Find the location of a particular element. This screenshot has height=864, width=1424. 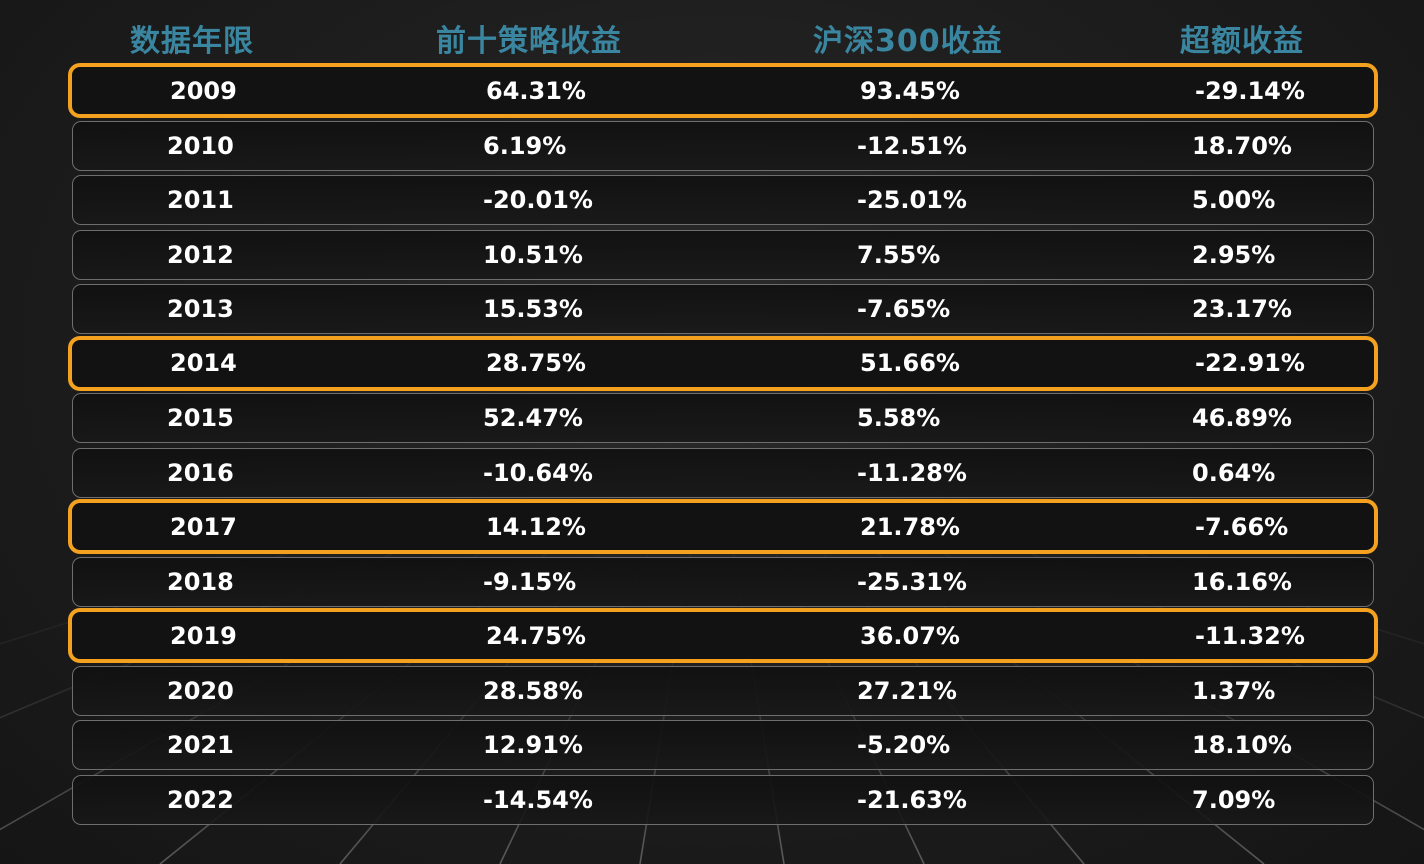

cell-strategy-return: -9.15% is located at coordinates (530, 581).